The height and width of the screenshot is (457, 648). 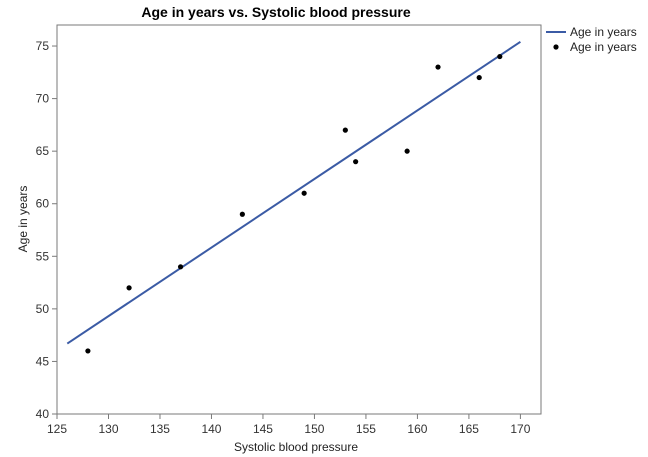 I want to click on y-tick-label: 60, so click(x=43, y=204).